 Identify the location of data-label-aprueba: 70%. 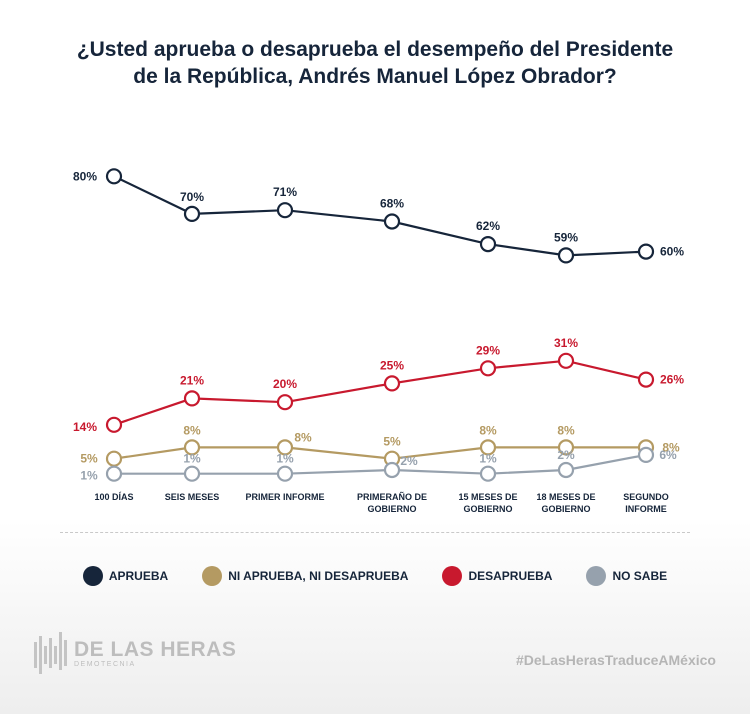
(192, 197).